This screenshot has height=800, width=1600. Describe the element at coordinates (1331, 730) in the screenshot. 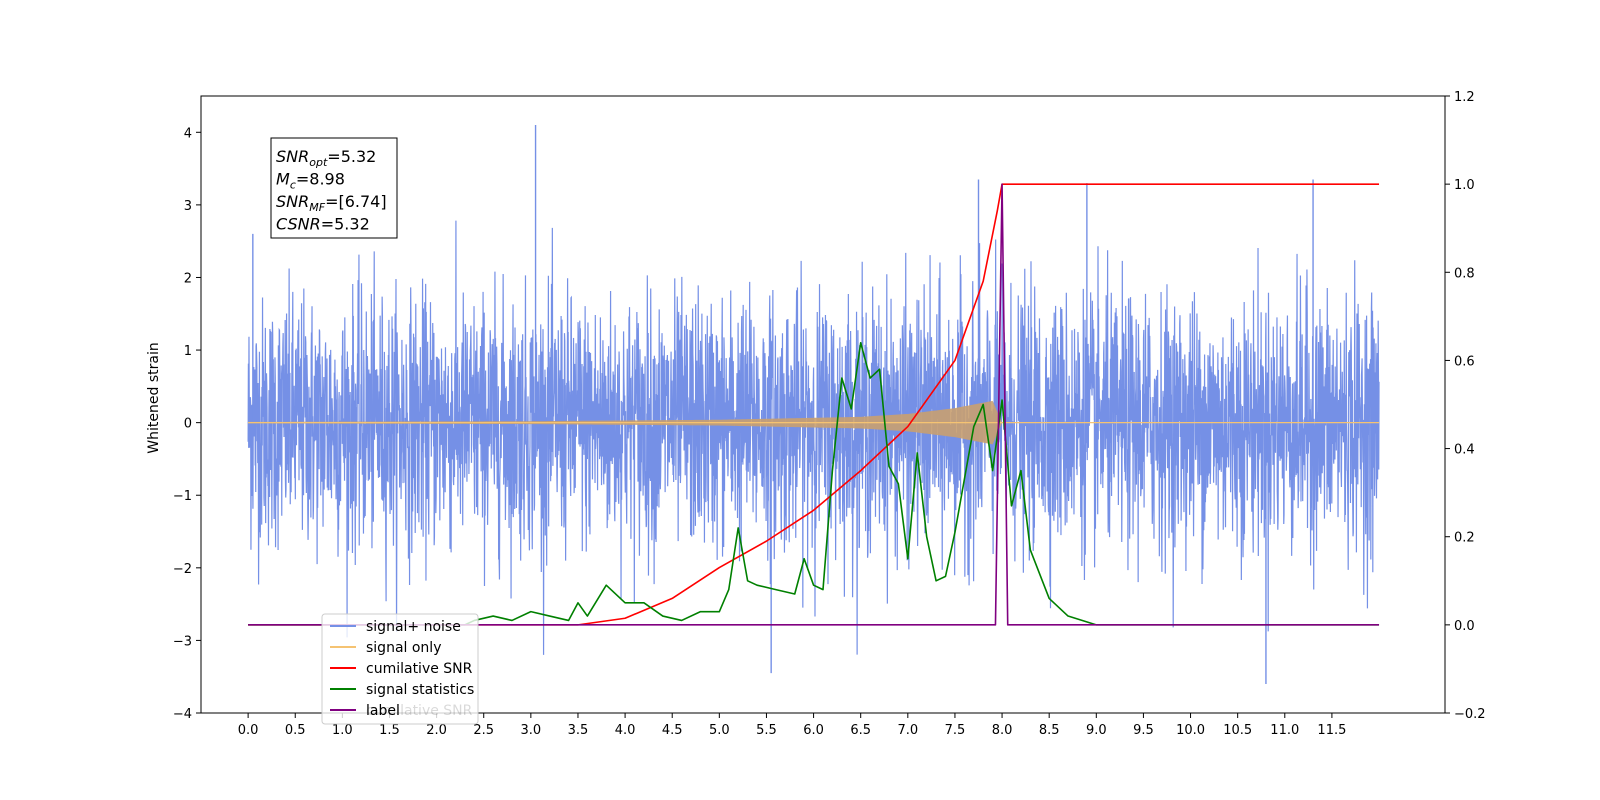

I see `x-tick-label: 11.5` at that location.